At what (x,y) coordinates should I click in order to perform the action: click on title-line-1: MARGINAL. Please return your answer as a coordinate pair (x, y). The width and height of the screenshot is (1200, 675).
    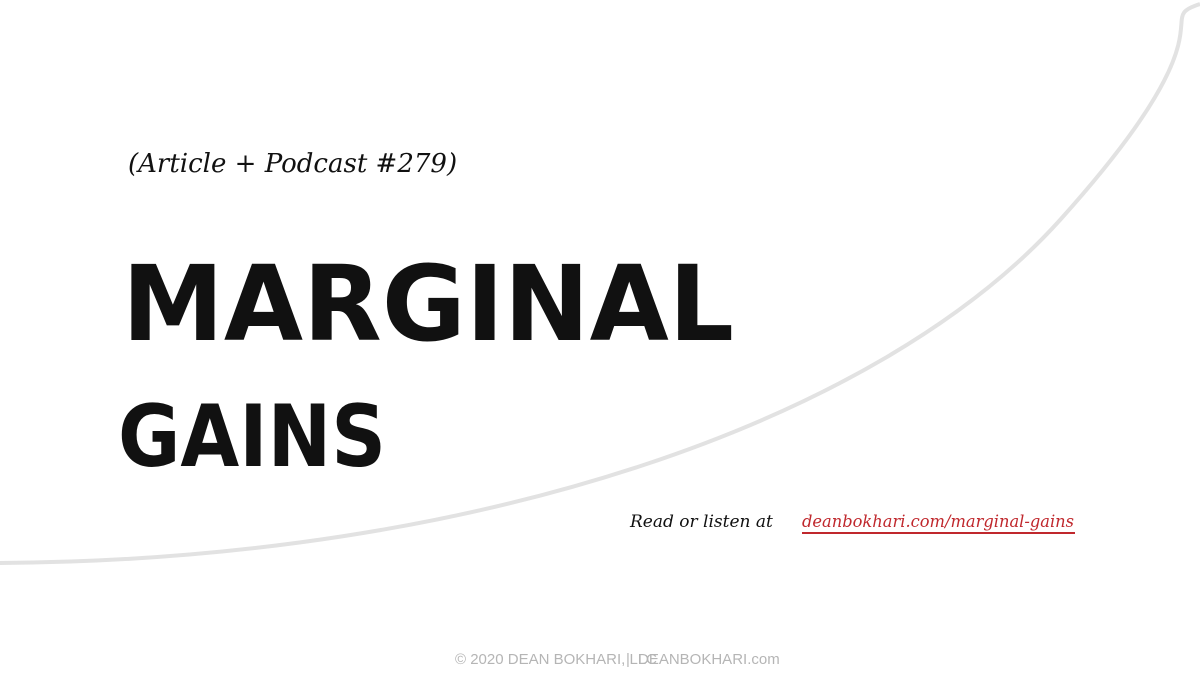
    Looking at the image, I should click on (428, 304).